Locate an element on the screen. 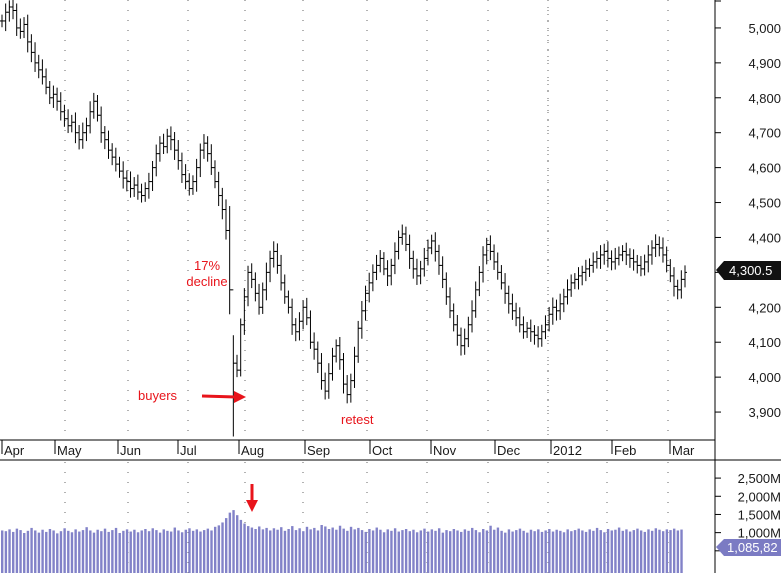  buyers-annotation: buyers is located at coordinates (192, 395).